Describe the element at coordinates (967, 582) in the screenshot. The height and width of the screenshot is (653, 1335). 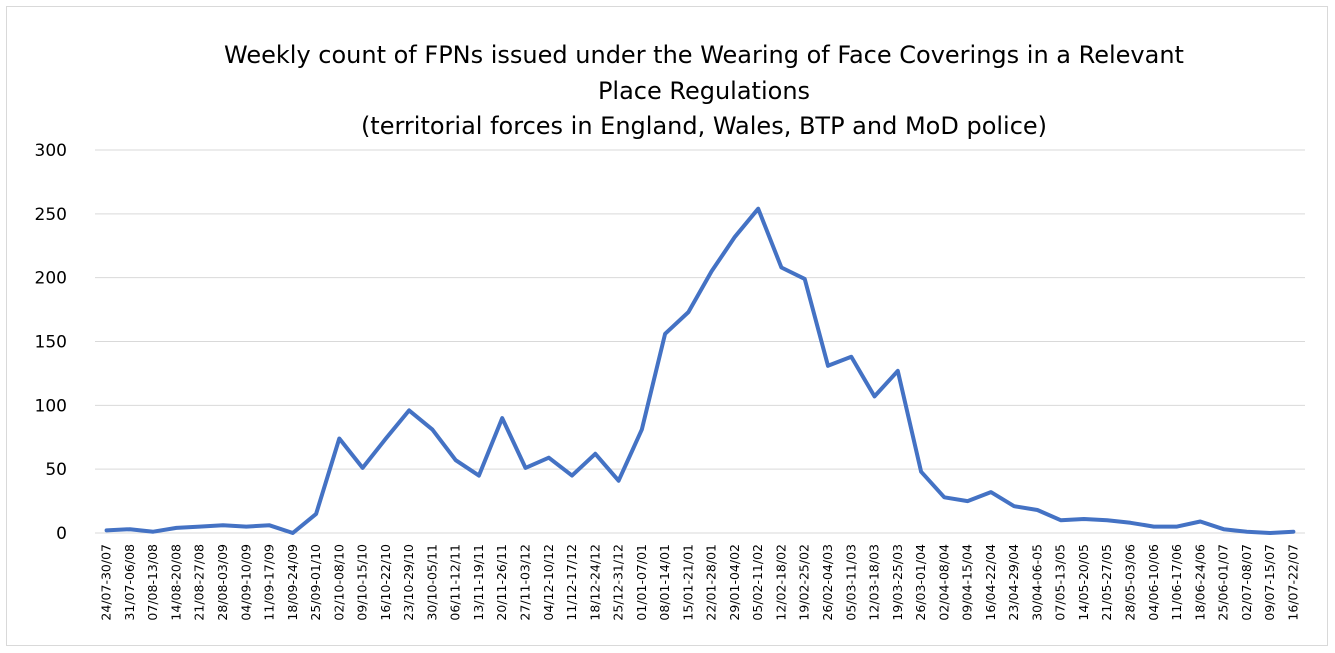
I see `x-tick-label: 09/04-15/04` at that location.